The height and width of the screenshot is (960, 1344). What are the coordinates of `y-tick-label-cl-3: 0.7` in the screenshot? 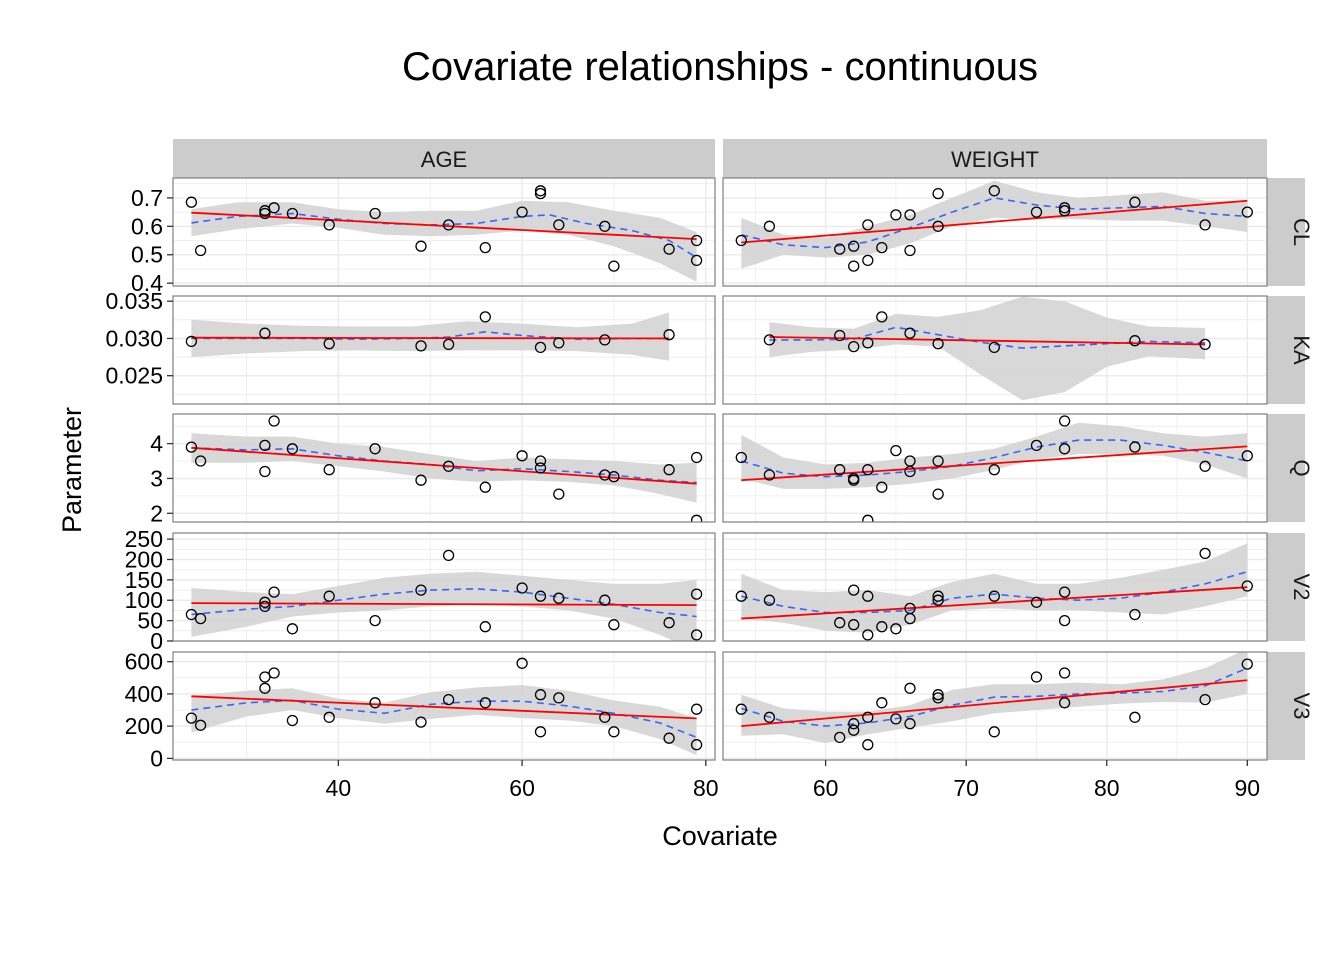 It's located at (147, 198).